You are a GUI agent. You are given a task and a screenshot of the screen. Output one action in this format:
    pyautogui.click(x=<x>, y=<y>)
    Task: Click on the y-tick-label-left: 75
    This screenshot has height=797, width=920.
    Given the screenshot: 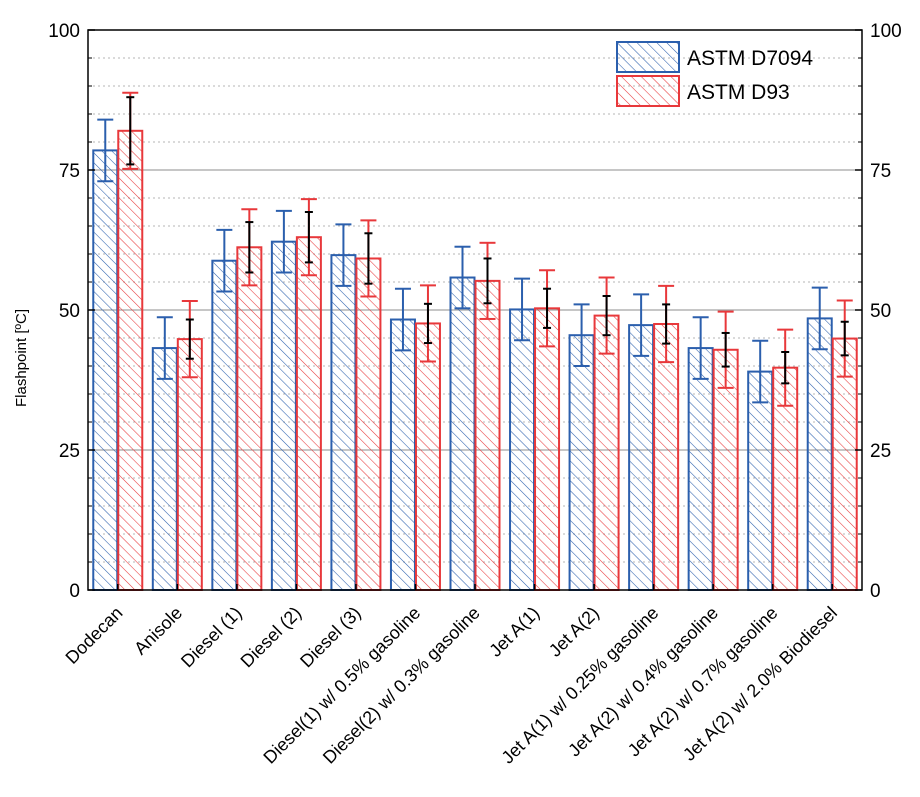 What is the action you would take?
    pyautogui.click(x=69, y=171)
    